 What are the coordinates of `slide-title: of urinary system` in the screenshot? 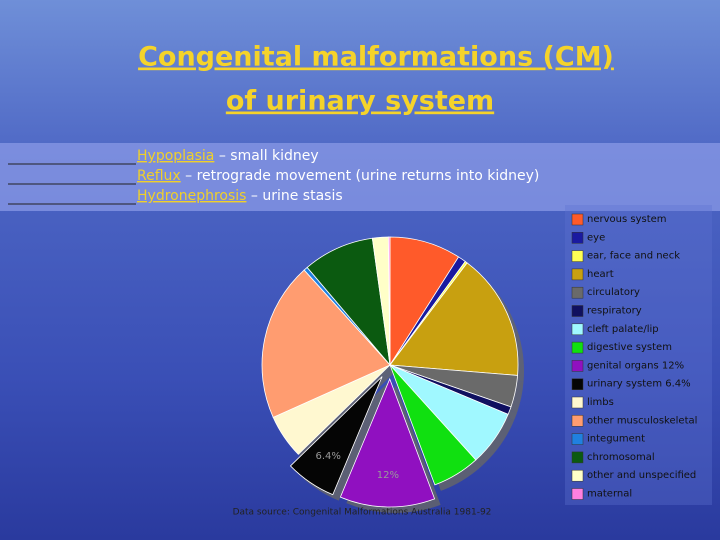 It's located at (360, 101).